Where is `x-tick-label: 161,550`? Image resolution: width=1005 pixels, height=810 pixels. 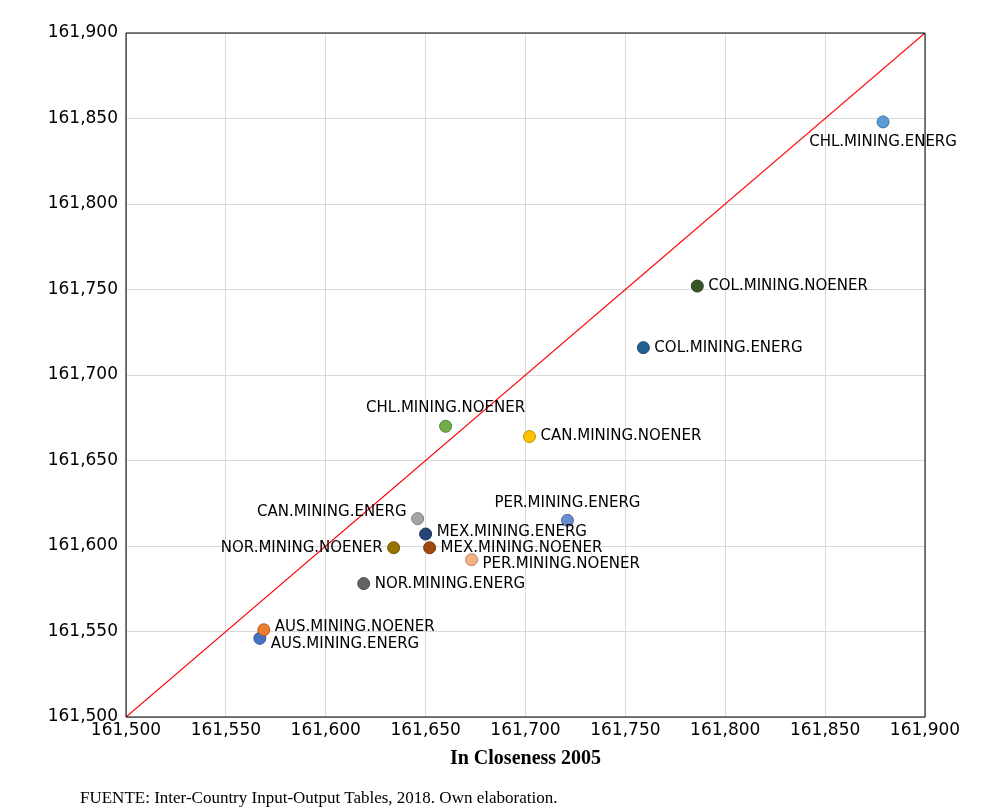
x-tick-label: 161,550 is located at coordinates (226, 728).